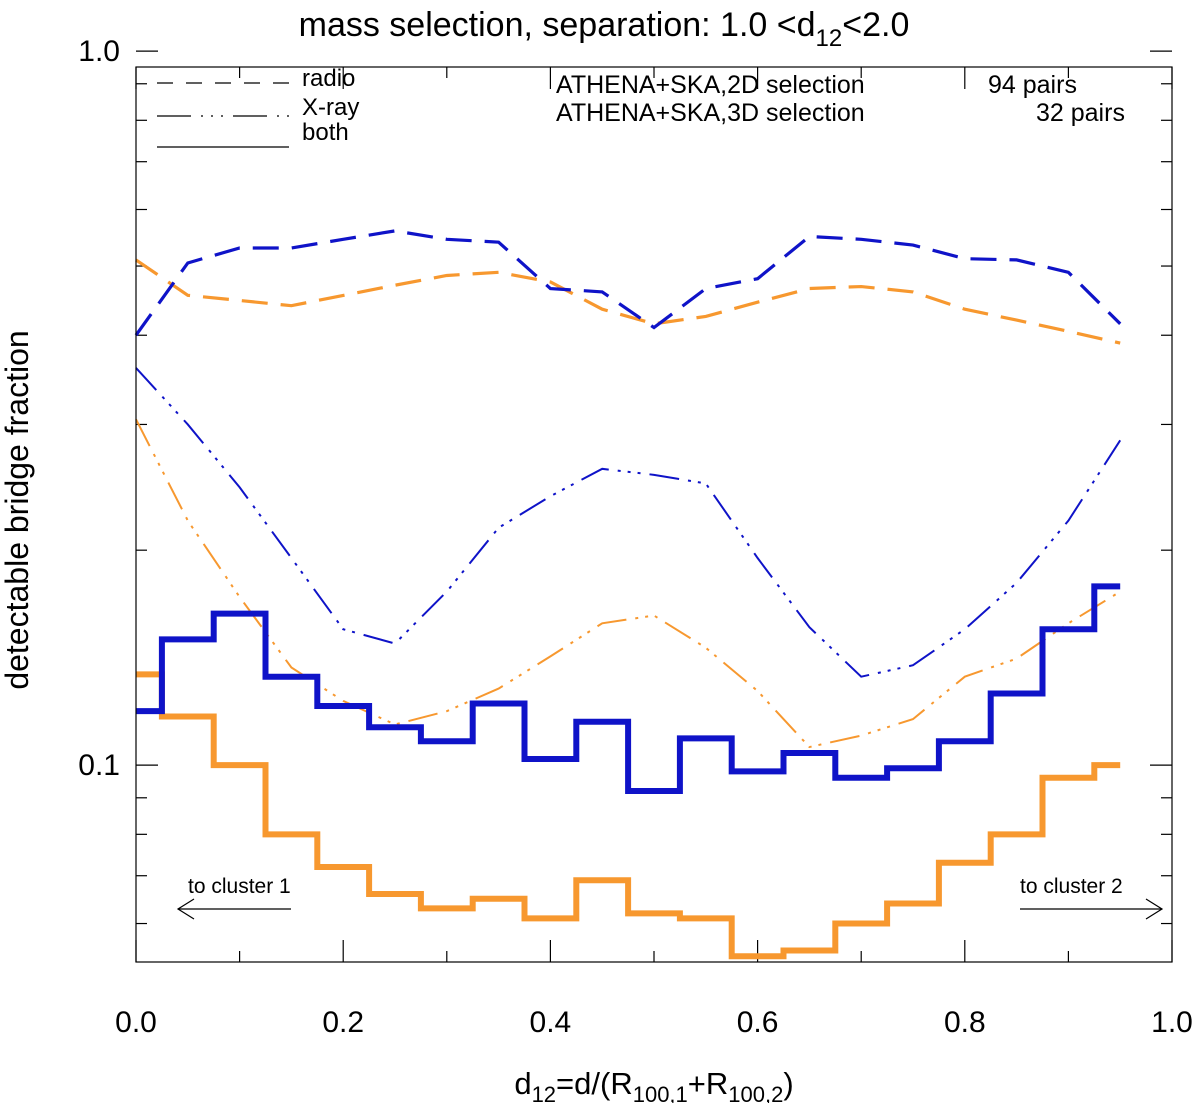 Image resolution: width=1200 pixels, height=1103 pixels. I want to click on annotation-cluster-2: to cluster 2, so click(1092, 897).